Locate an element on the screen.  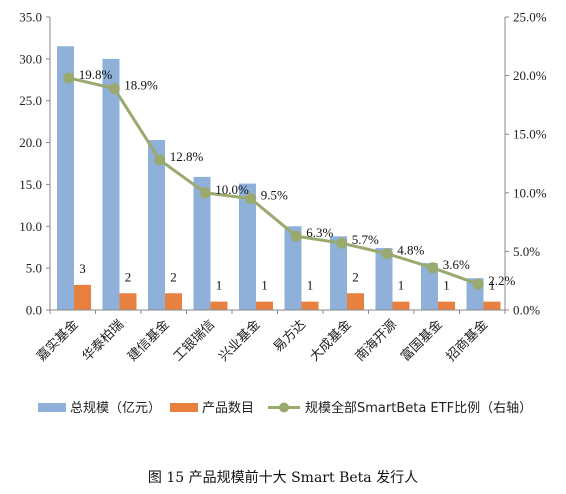
legend-label-total-scale: 总规模（亿元） is located at coordinates (115, 408).